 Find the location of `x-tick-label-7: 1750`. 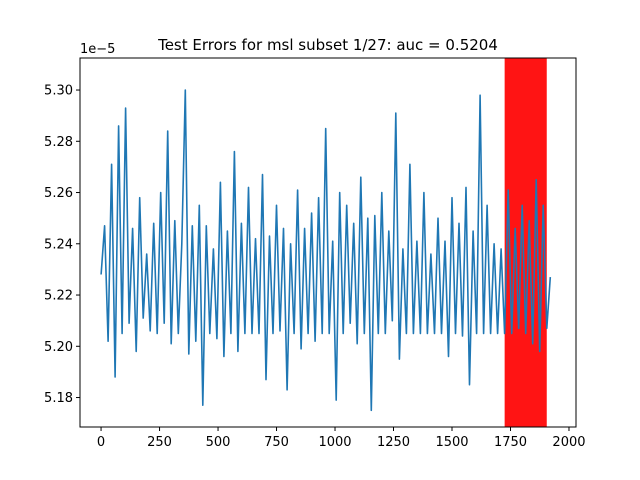

x-tick-label-7: 1750 is located at coordinates (510, 442).